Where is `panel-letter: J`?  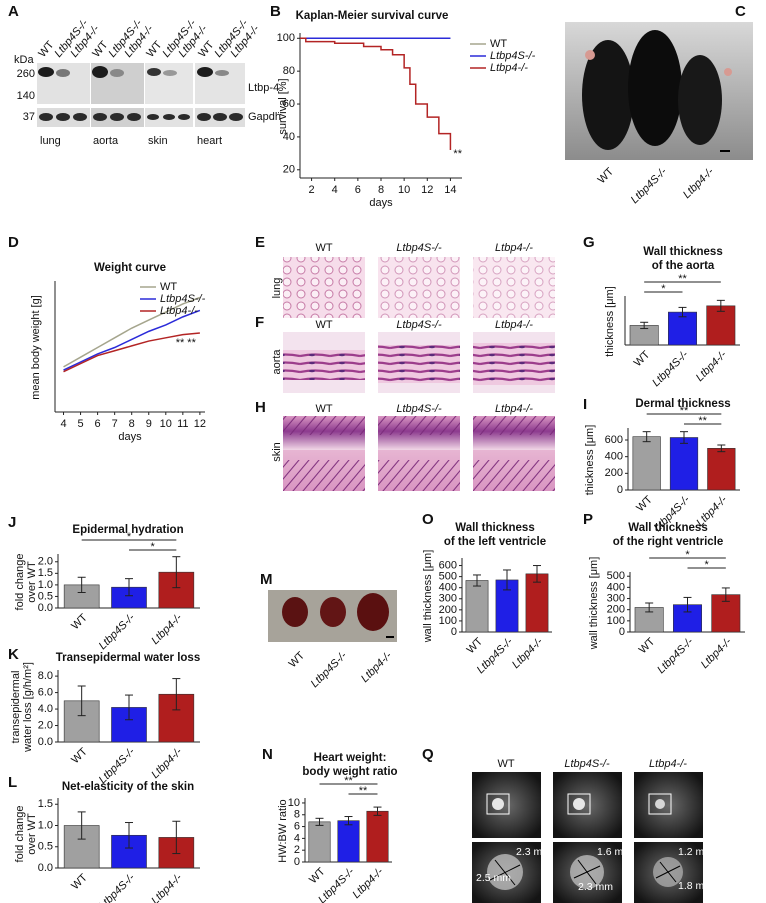
panel-letter: J is located at coordinates (12, 522).